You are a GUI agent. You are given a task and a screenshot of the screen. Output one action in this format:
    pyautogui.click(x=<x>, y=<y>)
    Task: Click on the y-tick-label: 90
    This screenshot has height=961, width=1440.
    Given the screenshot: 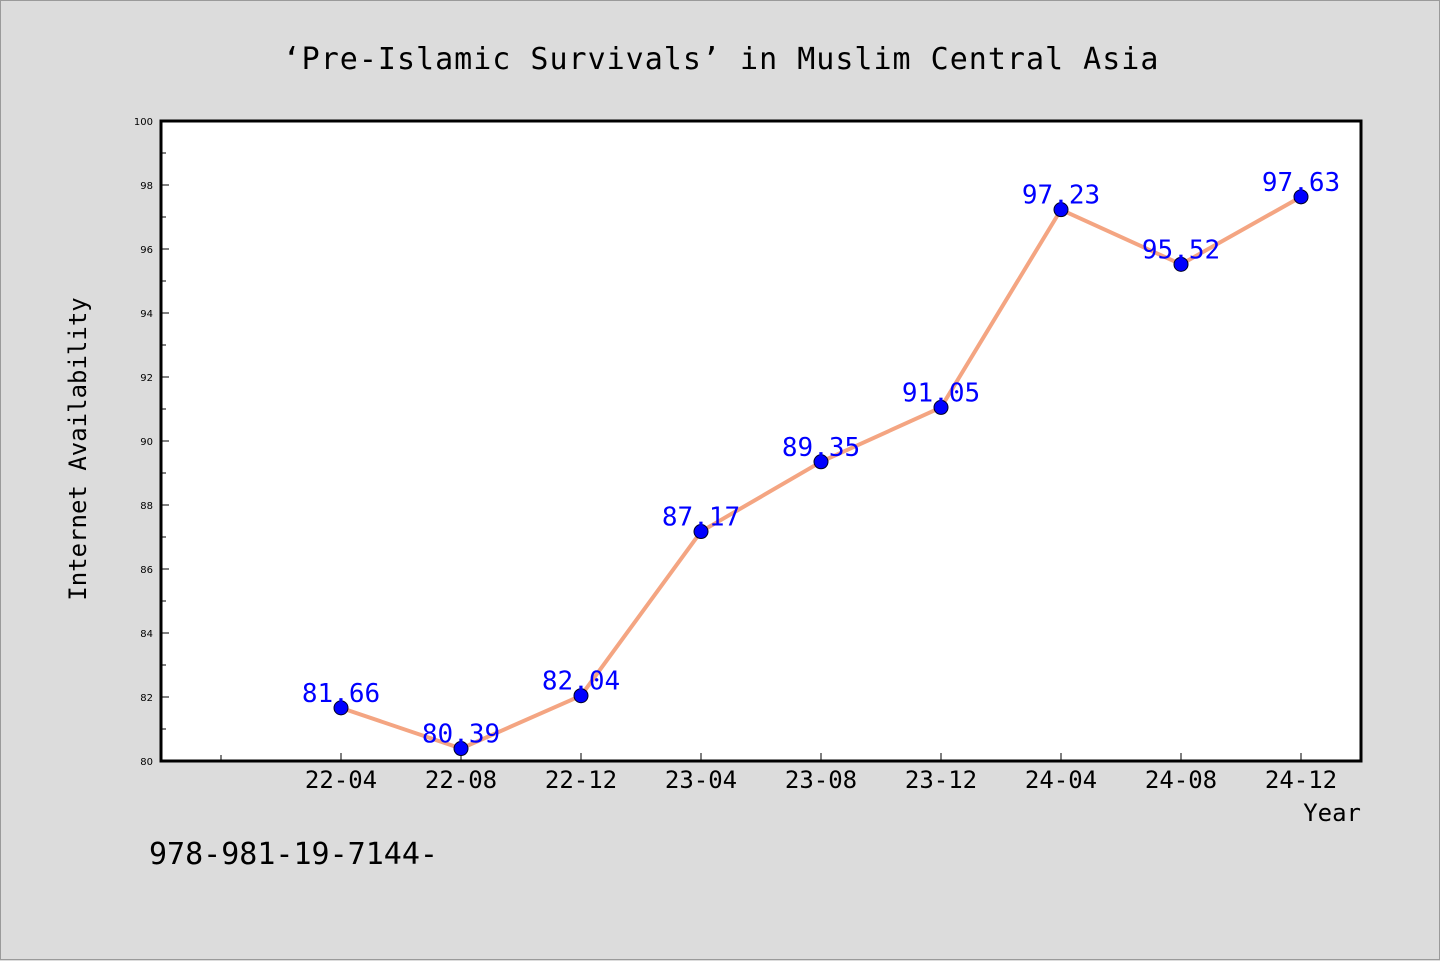 What is the action you would take?
    pyautogui.click(x=146, y=442)
    